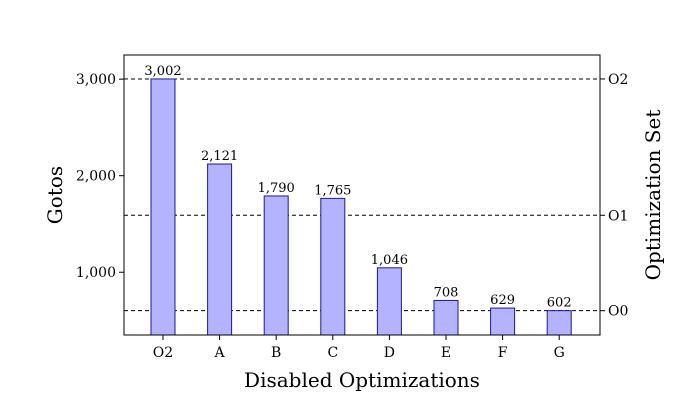 This screenshot has height=400, width=700. Describe the element at coordinates (163, 207) in the screenshot. I see `bar-o2` at that location.